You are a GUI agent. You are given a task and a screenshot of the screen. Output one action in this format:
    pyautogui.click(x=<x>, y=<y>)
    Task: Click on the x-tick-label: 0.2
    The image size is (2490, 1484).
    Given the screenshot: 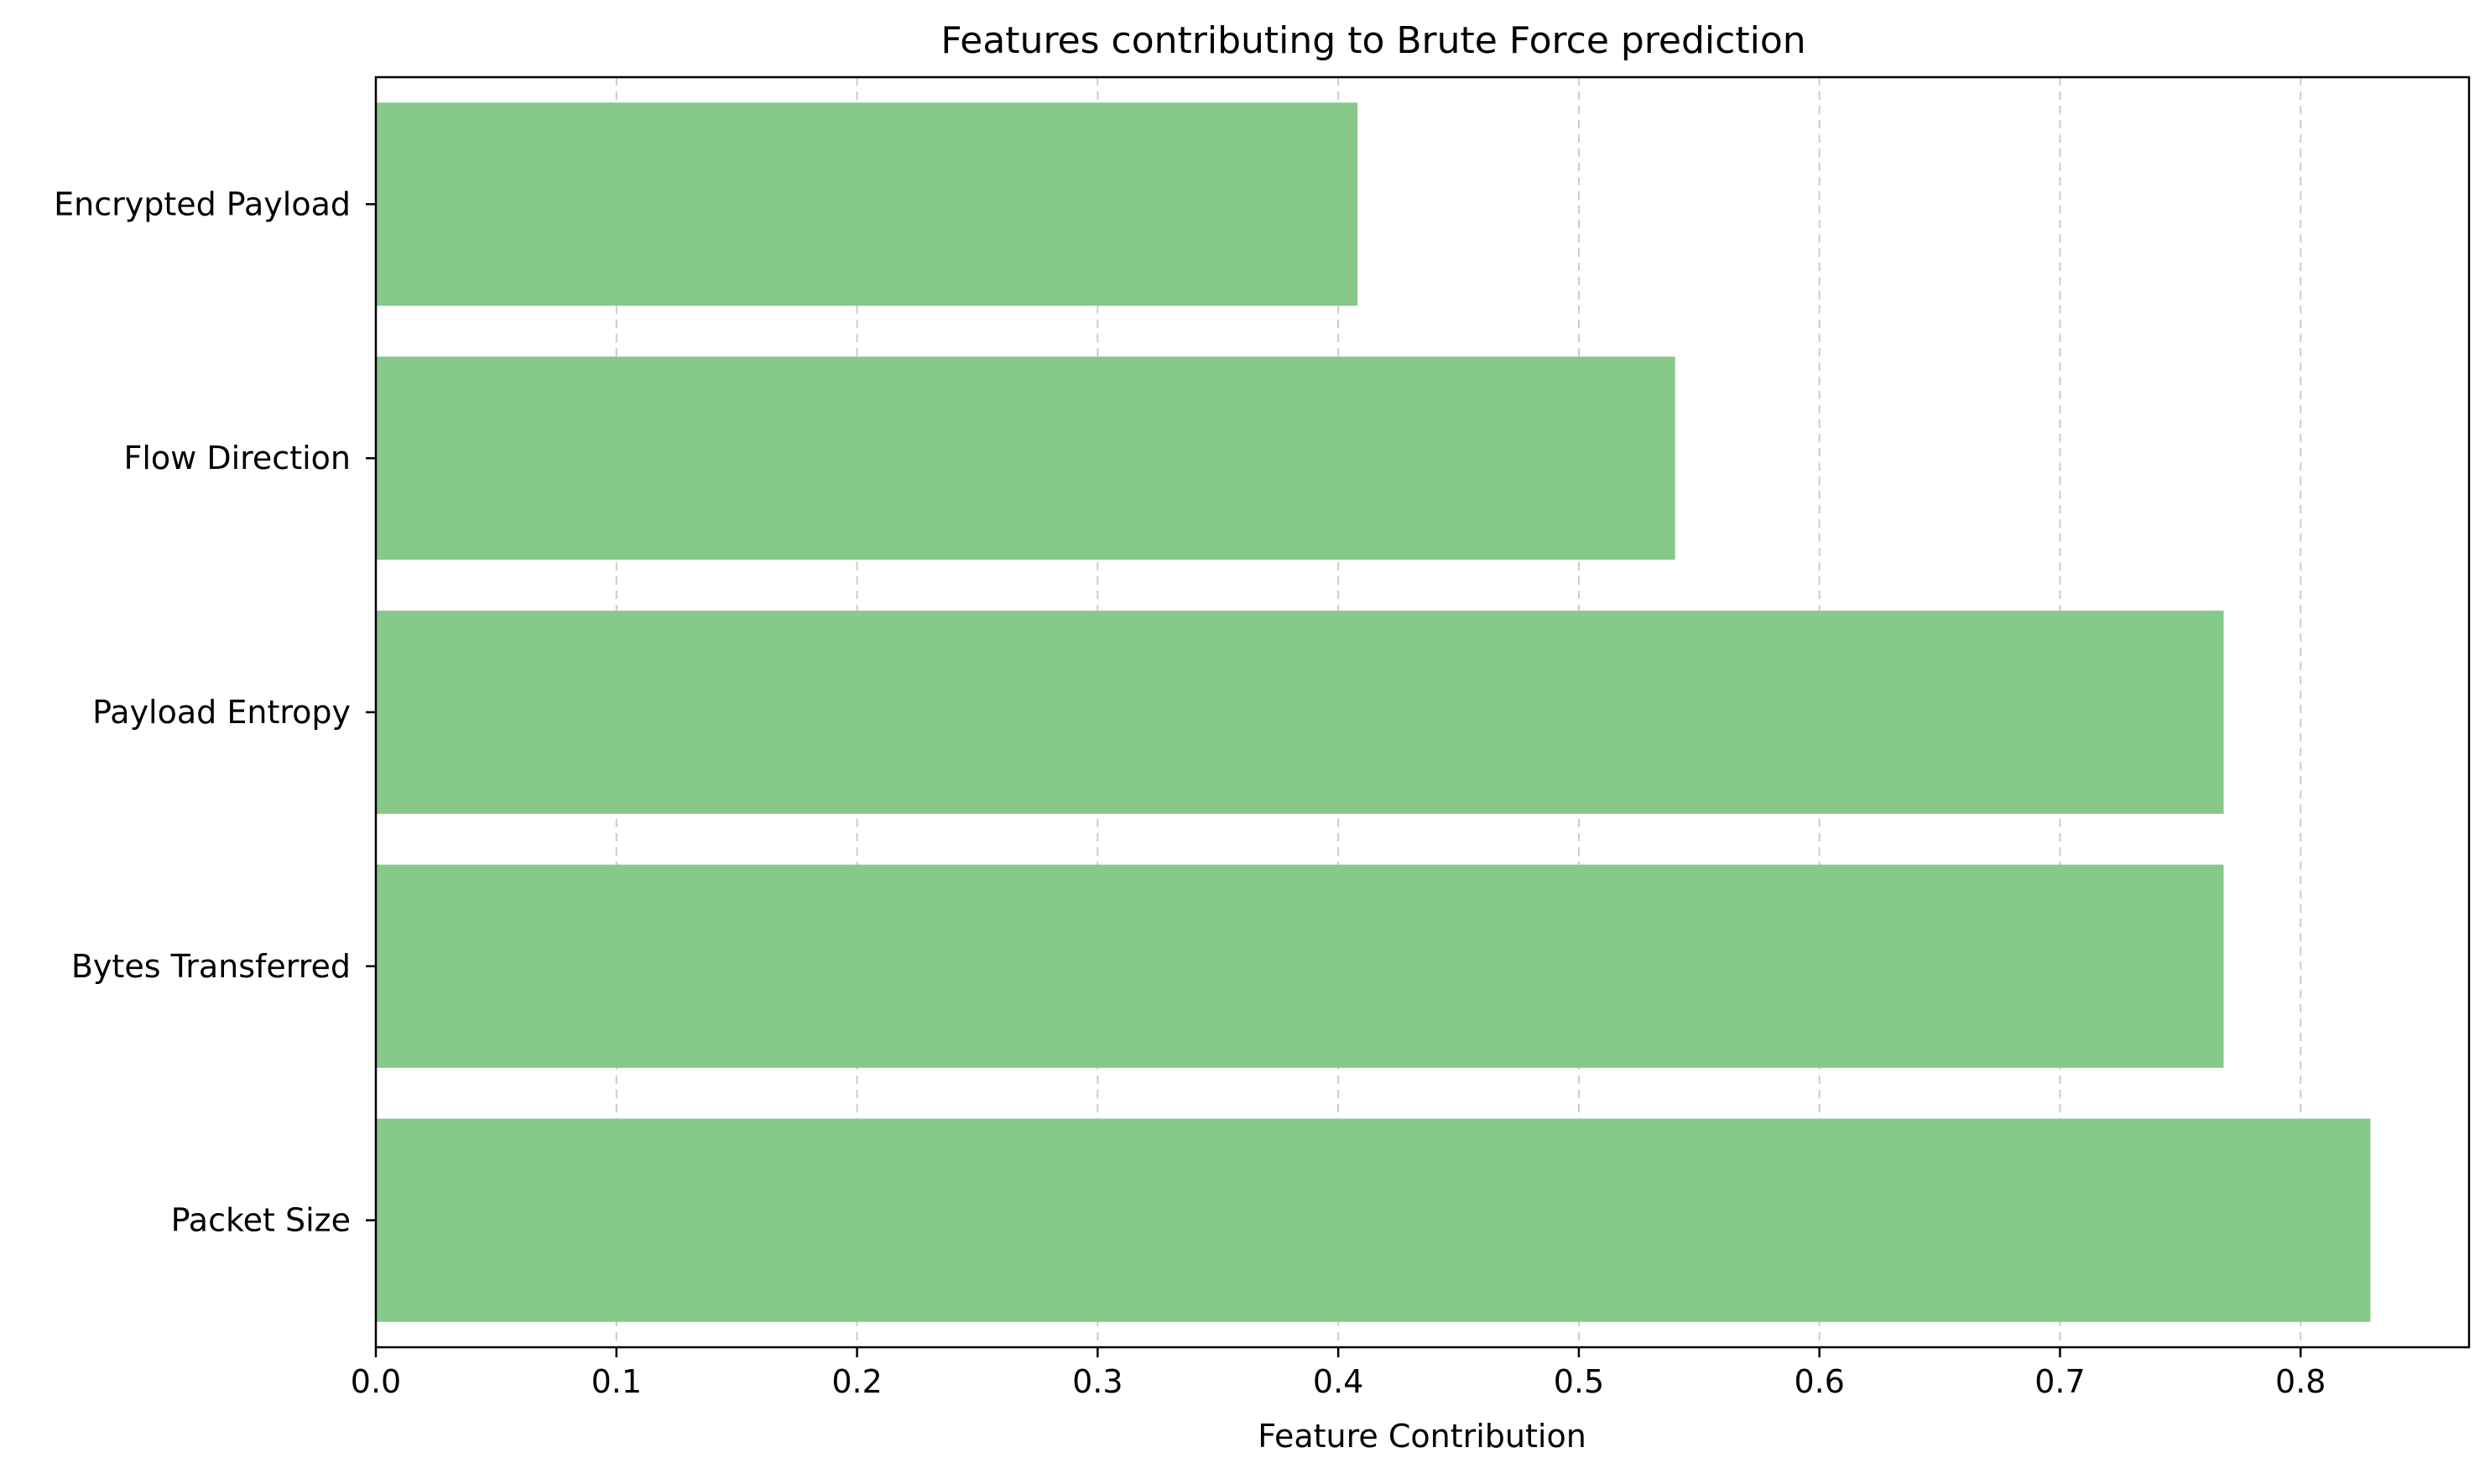 What is the action you would take?
    pyautogui.click(x=857, y=1381)
    